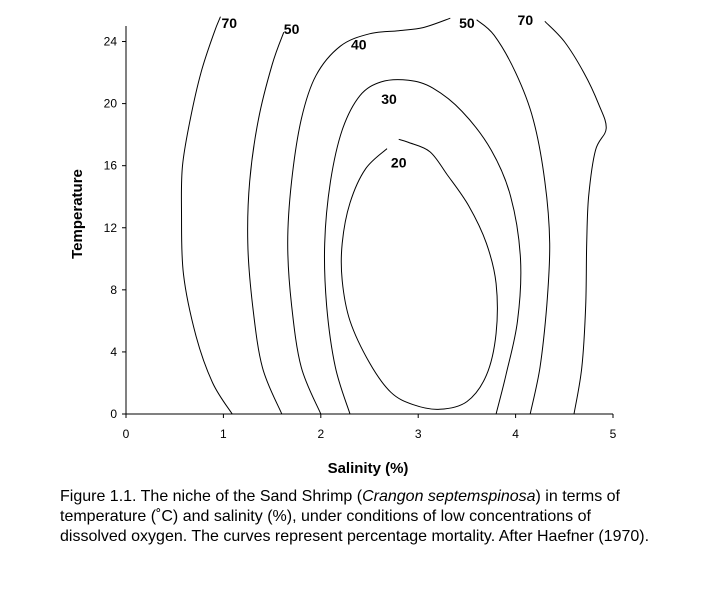 The height and width of the screenshot is (592, 712). Describe the element at coordinates (359, 45) in the screenshot. I see `contour-40-label: 40` at that location.